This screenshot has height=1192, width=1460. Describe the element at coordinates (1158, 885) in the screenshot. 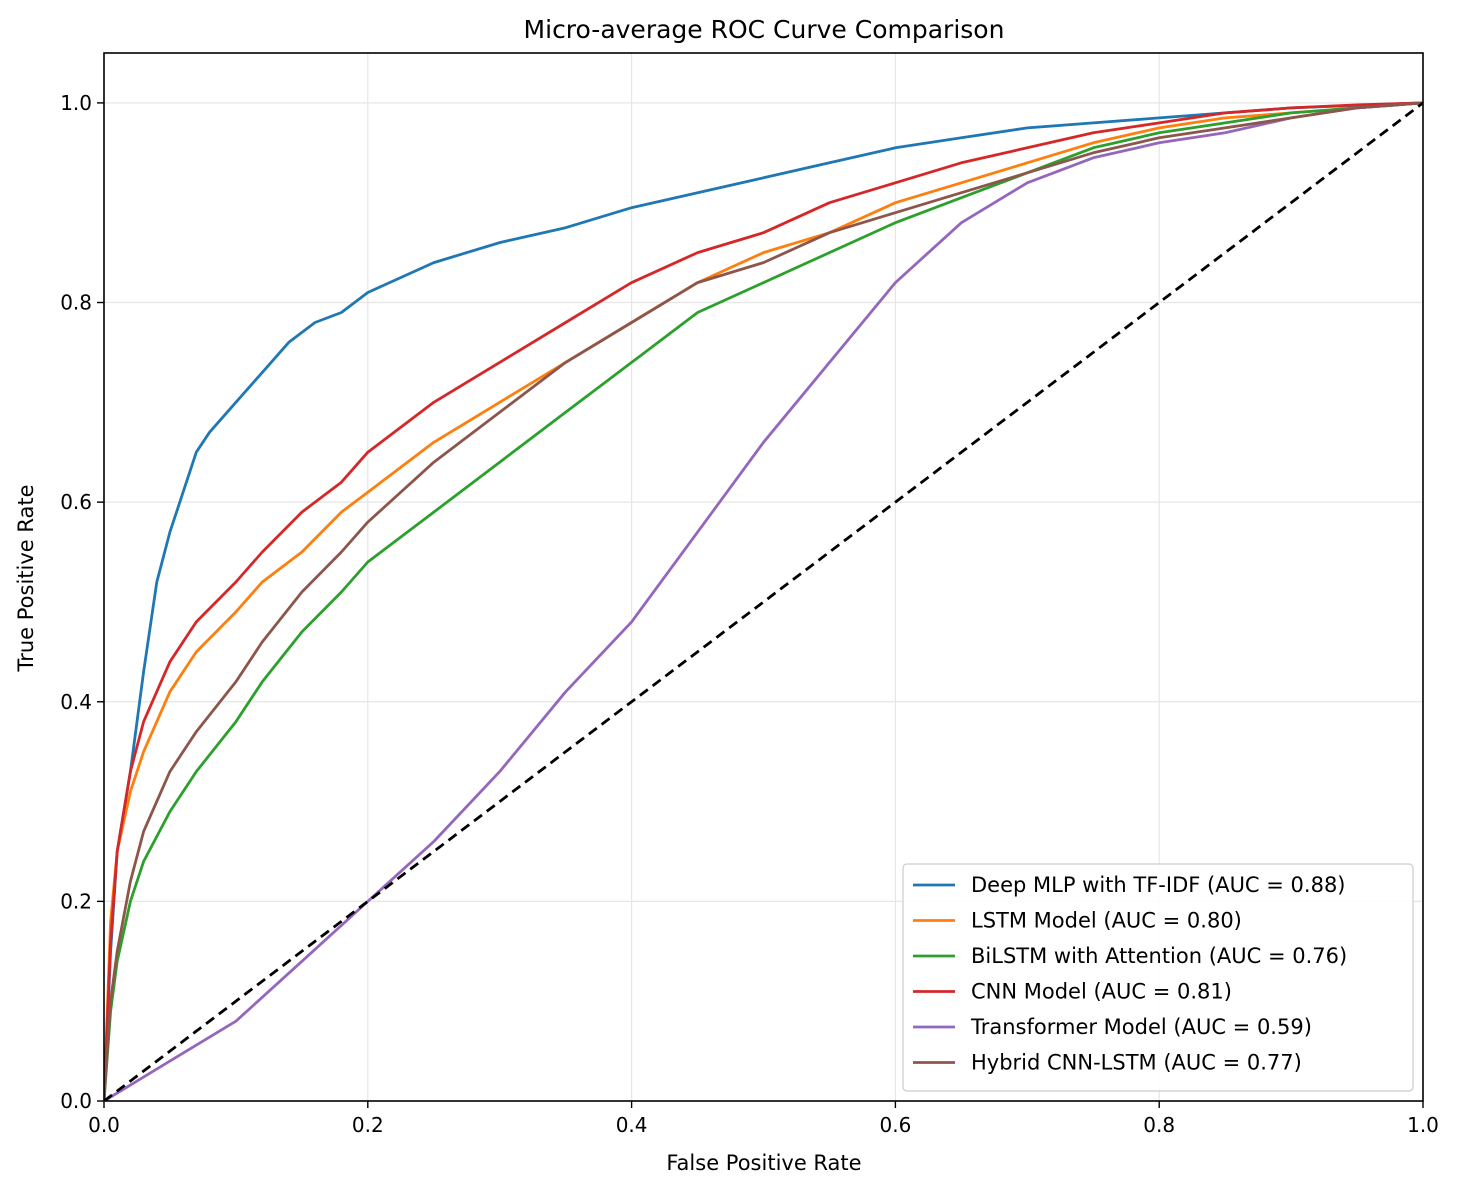

I see `legend-label: Deep MLP with TF-IDF (AUC = 0.88)` at that location.